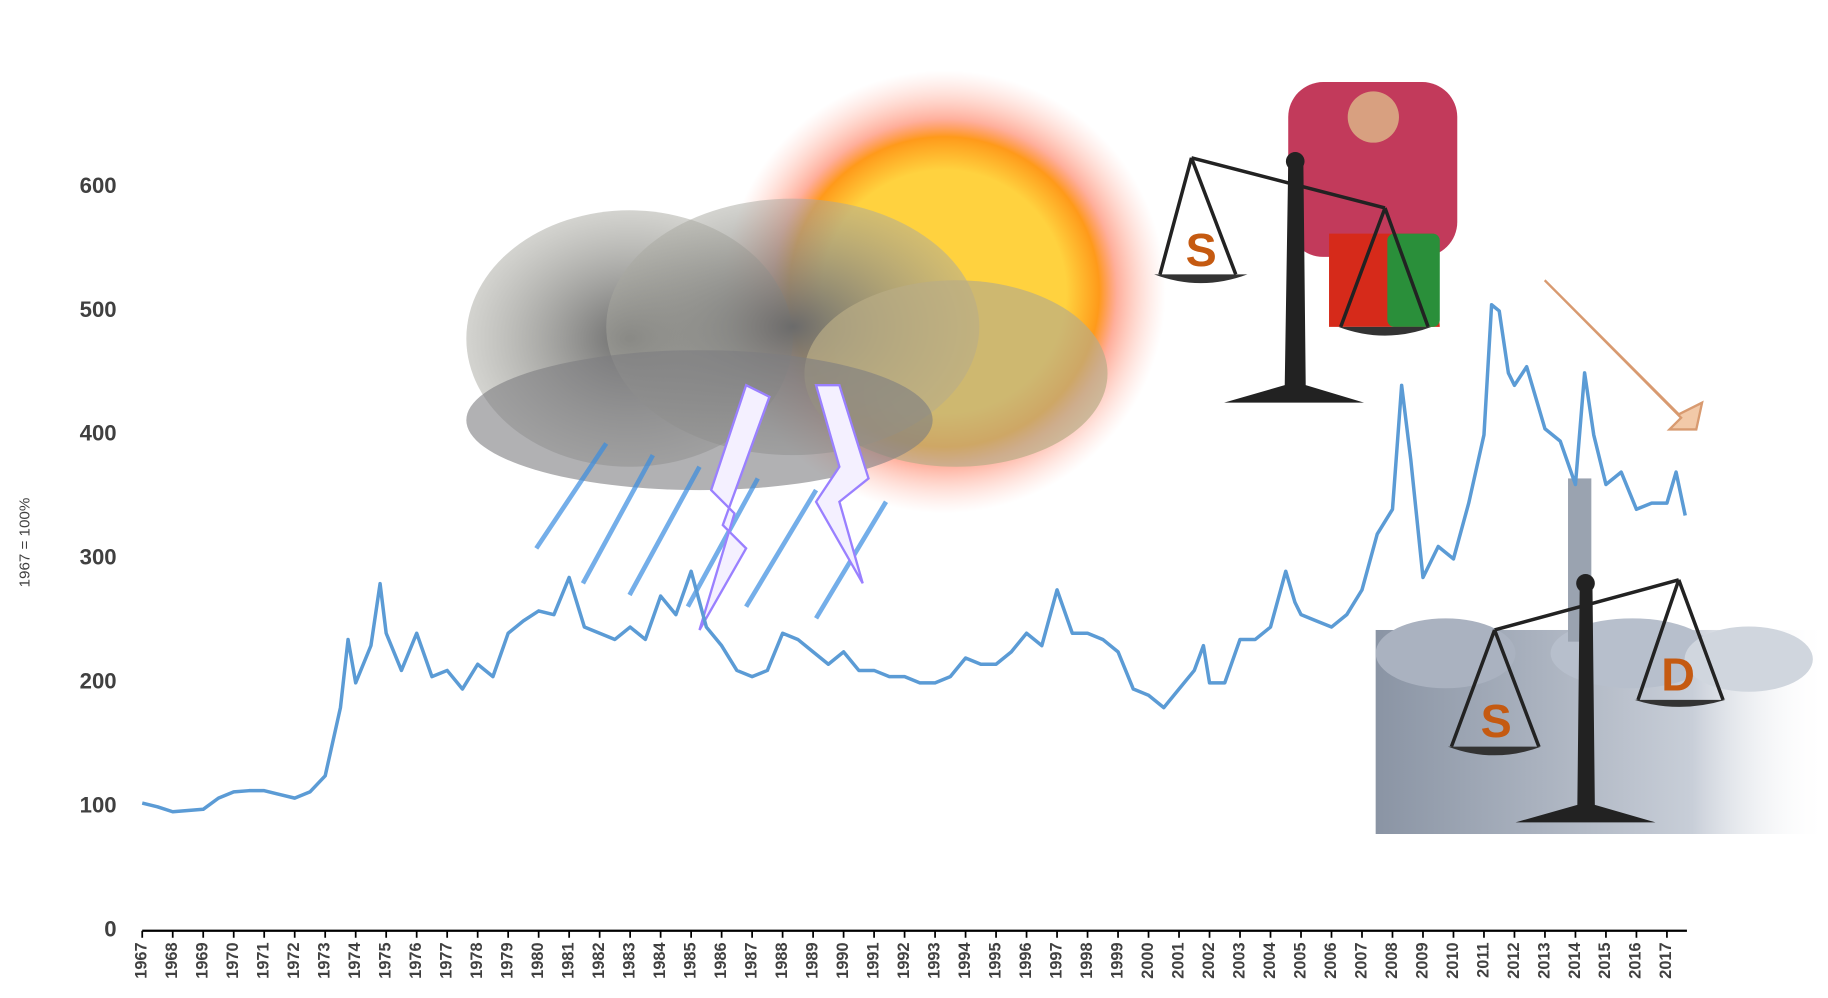 Image resolution: width=1828 pixels, height=998 pixels. I want to click on x-tick-label: 1983, so click(629, 960).